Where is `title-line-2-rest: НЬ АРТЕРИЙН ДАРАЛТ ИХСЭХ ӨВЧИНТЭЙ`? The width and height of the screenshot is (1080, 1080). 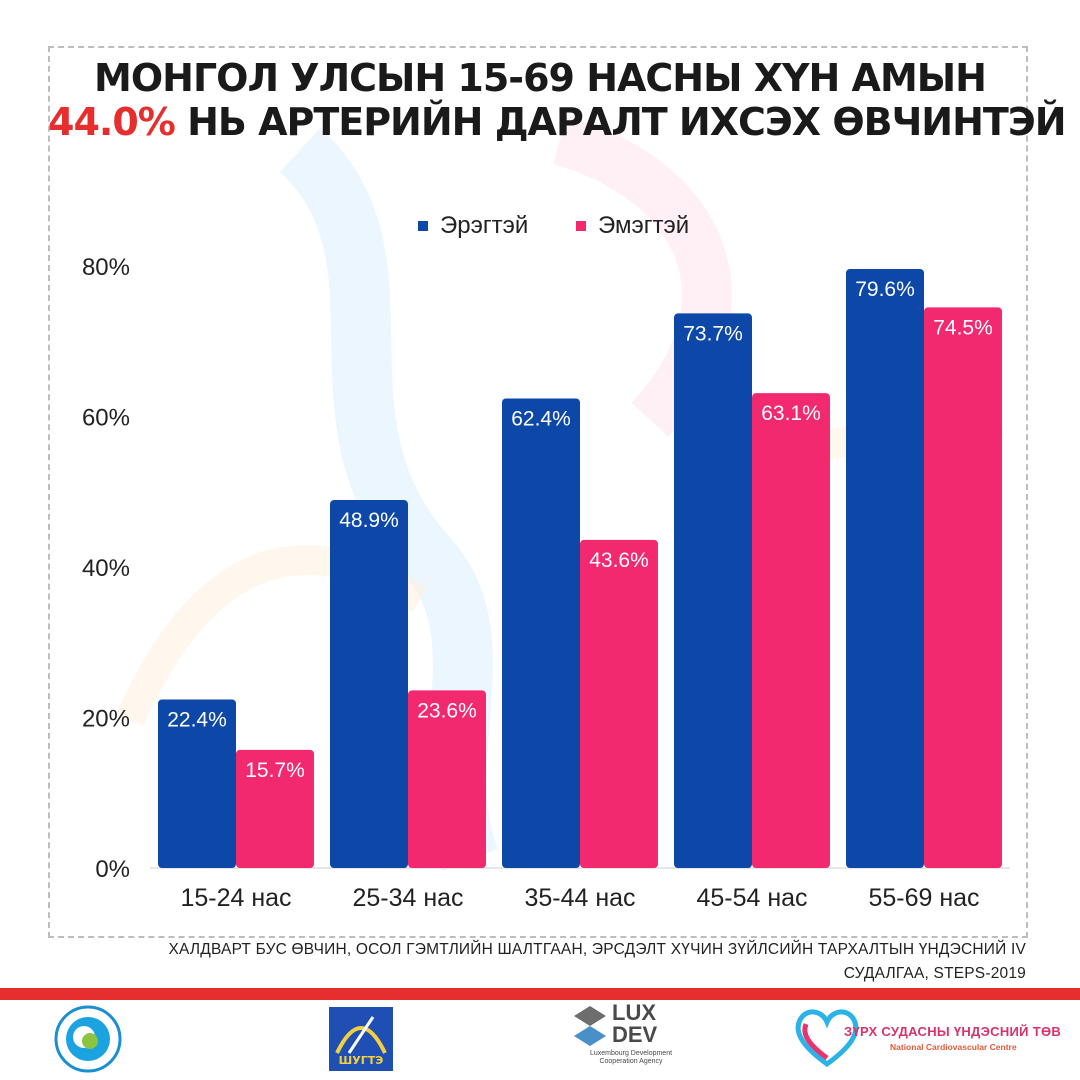
title-line-2-rest: НЬ АРТЕРИЙН ДАРАЛТ ИХСЭХ ӨВЧИНТЭЙ is located at coordinates (620, 122).